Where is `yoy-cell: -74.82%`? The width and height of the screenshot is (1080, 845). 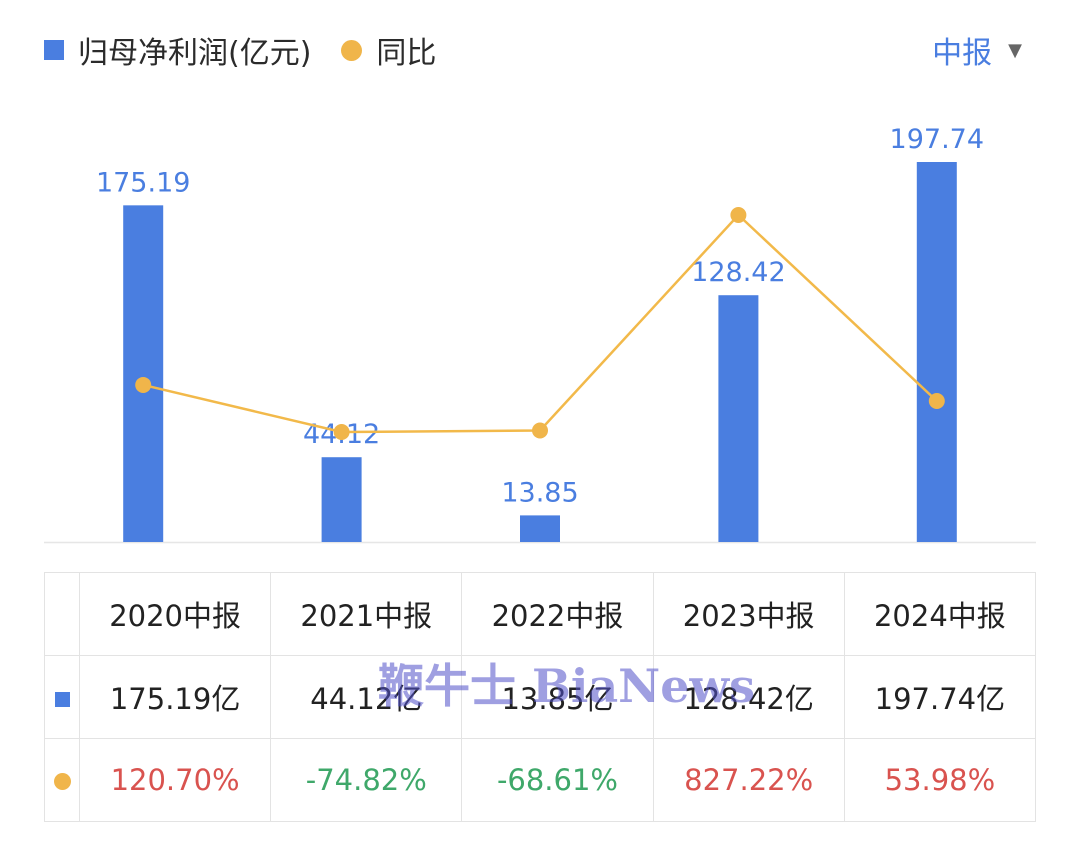 yoy-cell: -74.82% is located at coordinates (366, 780).